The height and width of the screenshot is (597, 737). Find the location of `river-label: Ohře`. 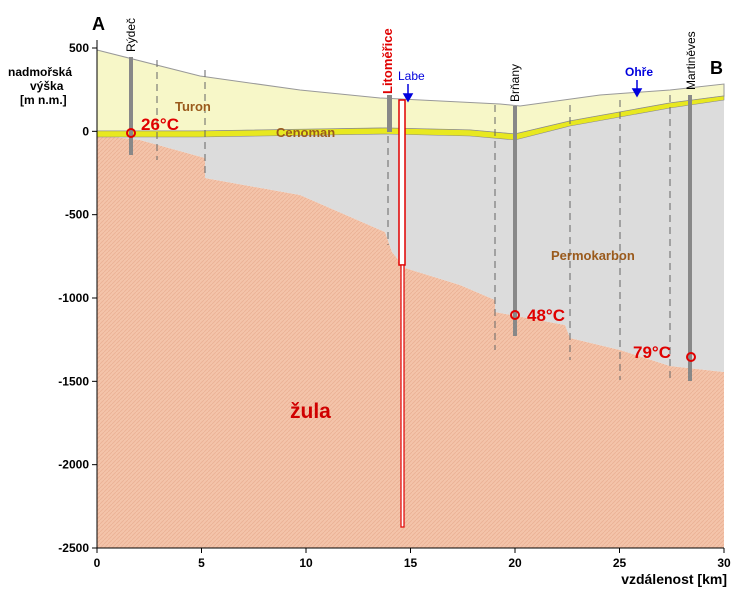

river-label: Ohře is located at coordinates (639, 72).